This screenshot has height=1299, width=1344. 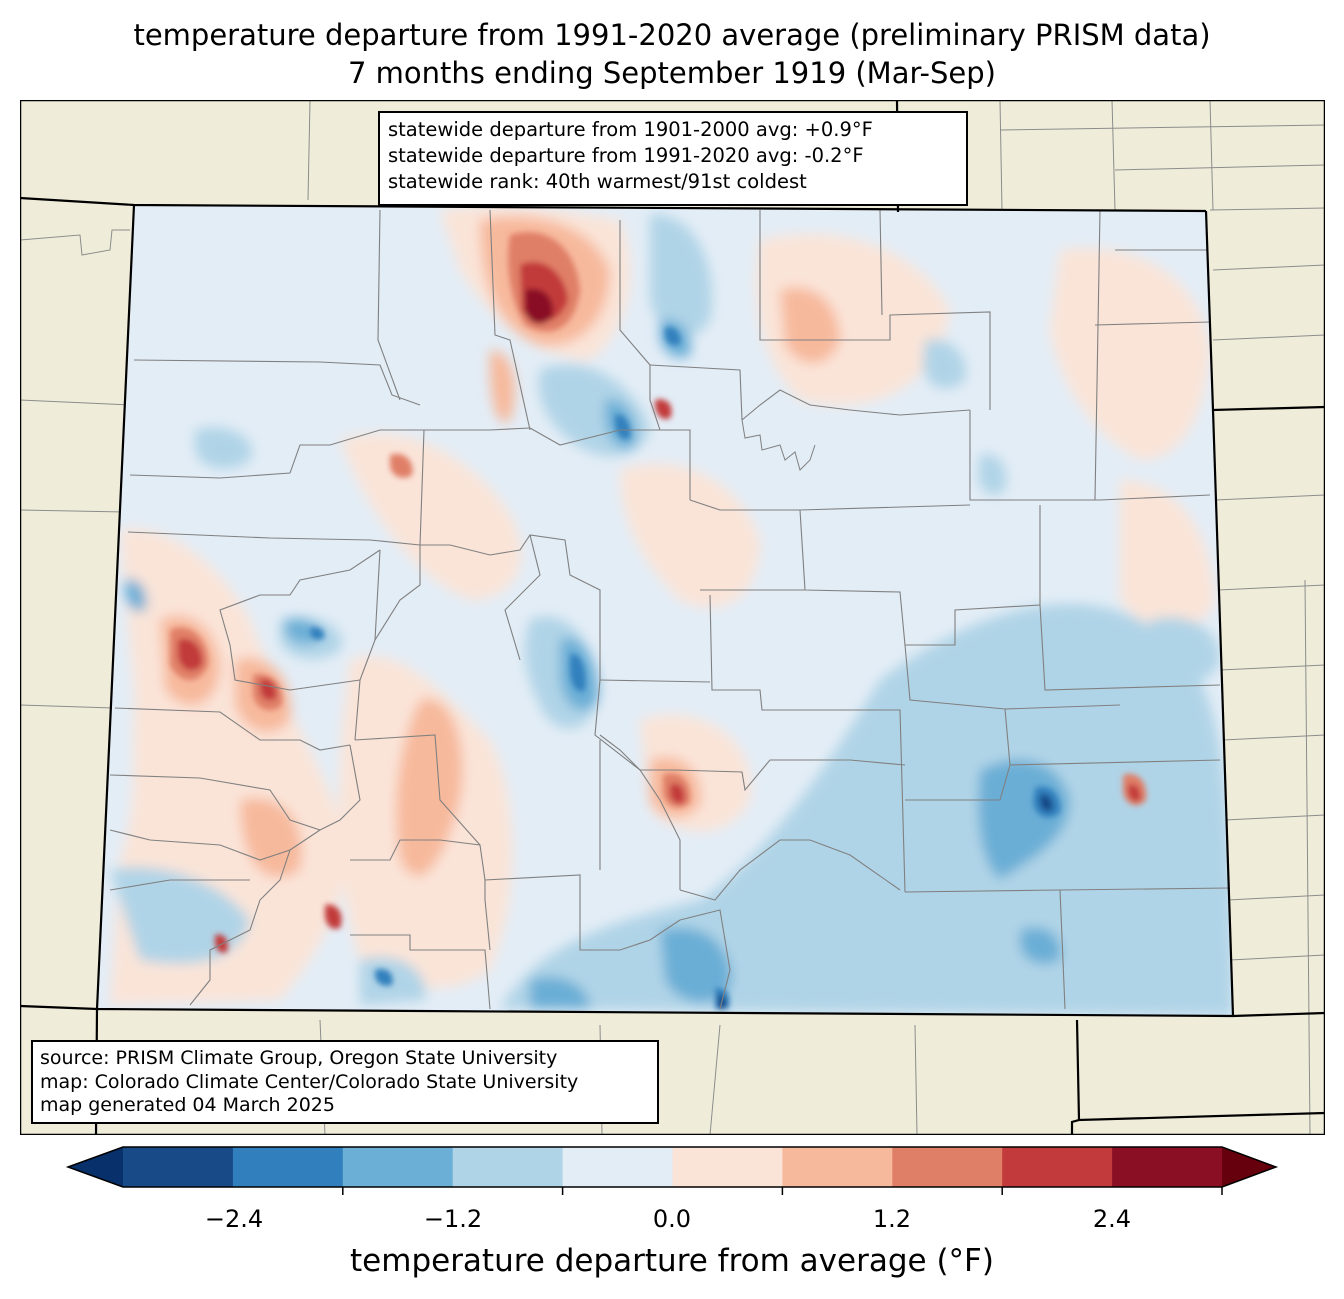 What do you see at coordinates (892, 1219) in the screenshot?
I see `colorbar-tick-label: 1.2` at bounding box center [892, 1219].